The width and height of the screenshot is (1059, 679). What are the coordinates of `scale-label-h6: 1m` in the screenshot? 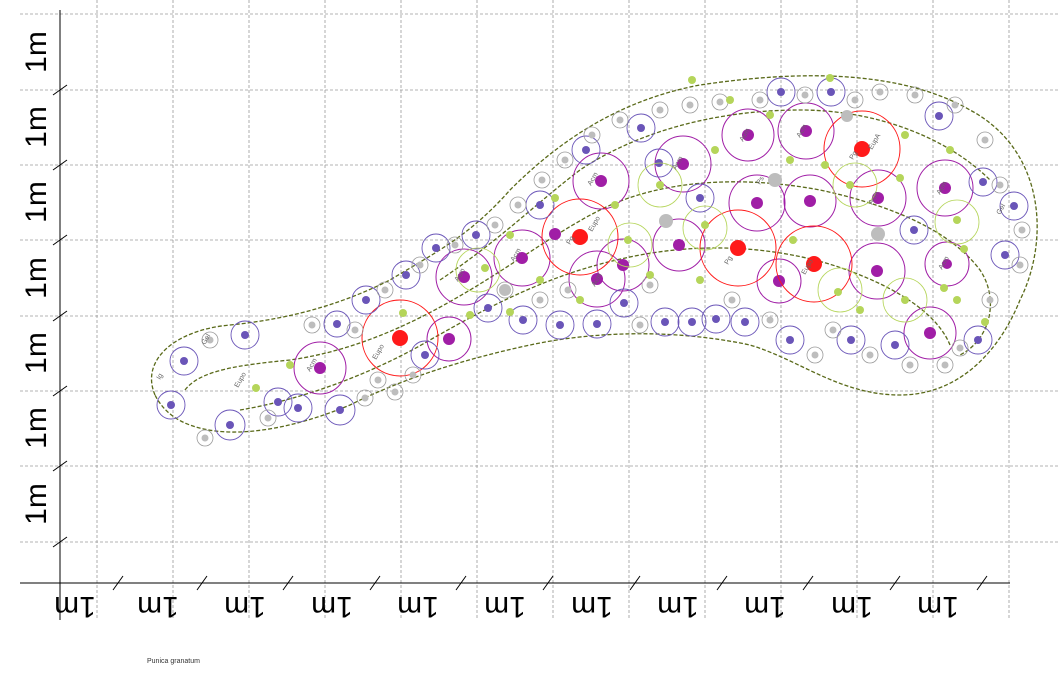 It's located at (505, 606).